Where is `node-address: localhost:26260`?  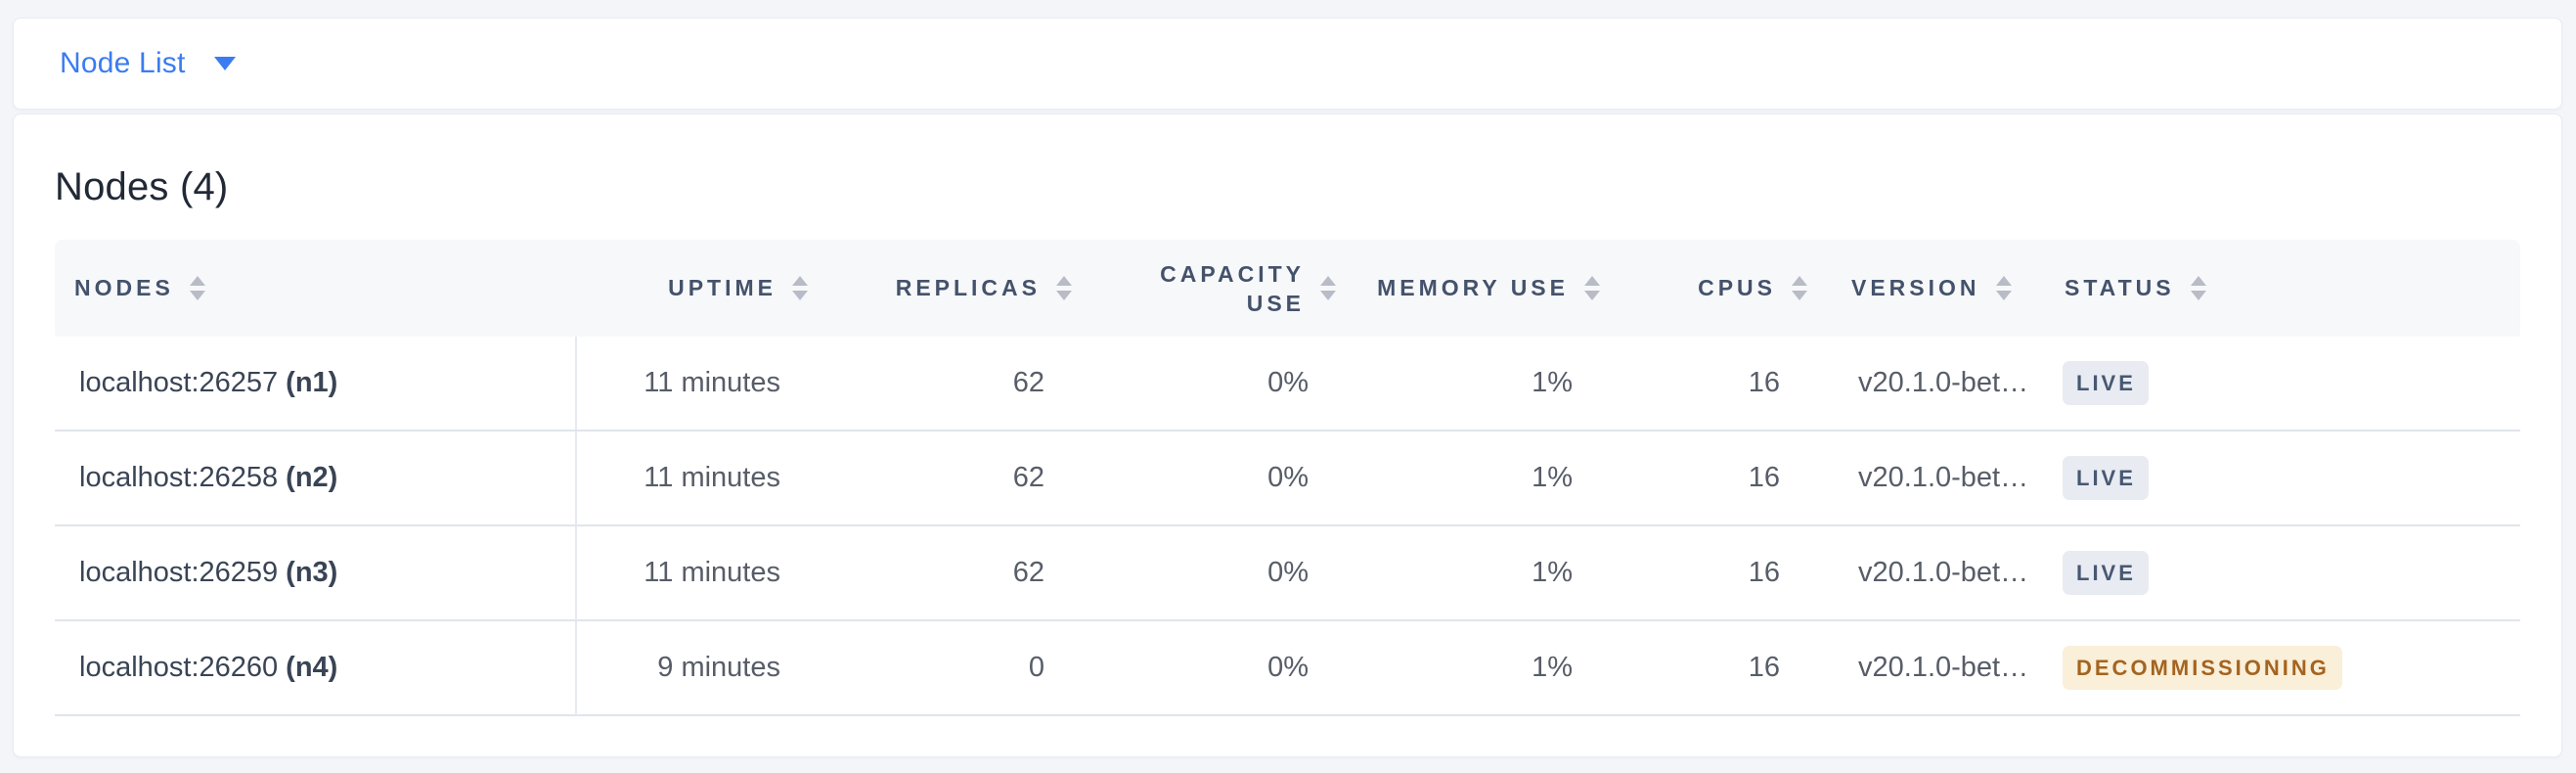 node-address: localhost:26260 is located at coordinates (179, 668).